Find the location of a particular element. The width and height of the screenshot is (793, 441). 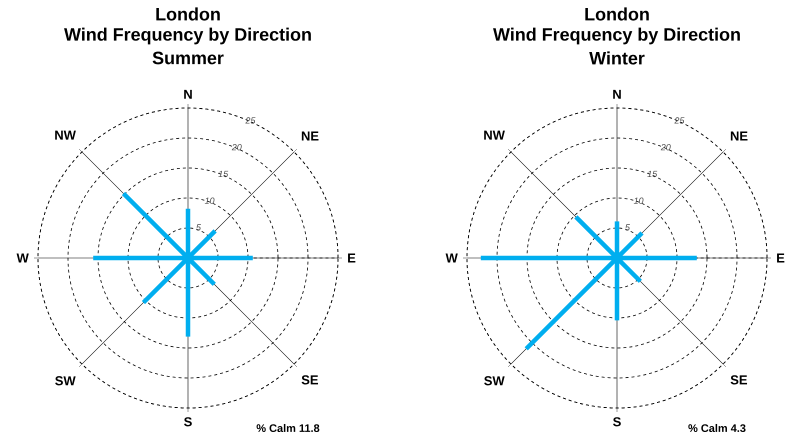

text: Summer is located at coordinates (188, 58).